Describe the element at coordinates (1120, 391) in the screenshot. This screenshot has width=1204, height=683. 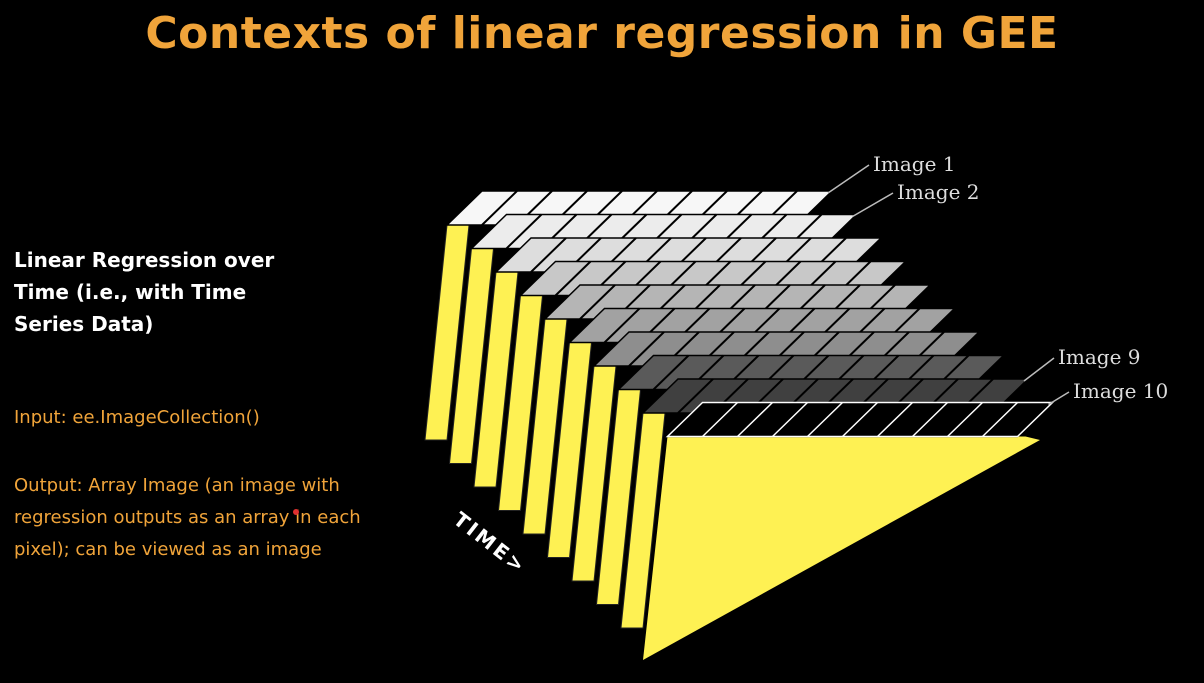
I see `image-label: Image 10` at that location.